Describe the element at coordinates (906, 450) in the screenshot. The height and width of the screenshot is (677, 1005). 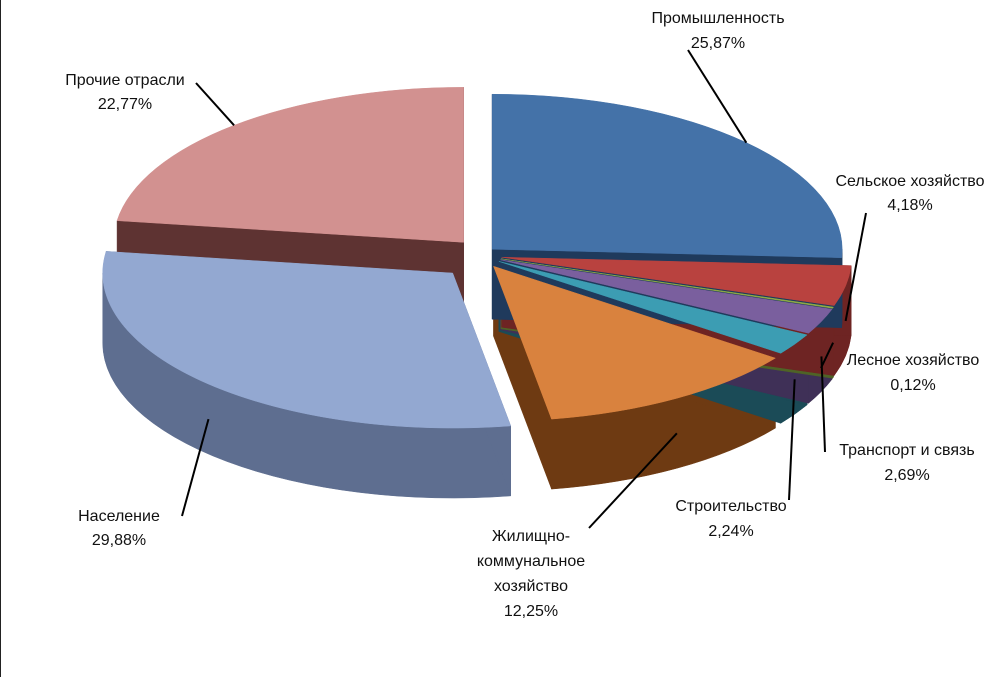
I see `label-transport-svyaz: Транспорт и связь` at that location.